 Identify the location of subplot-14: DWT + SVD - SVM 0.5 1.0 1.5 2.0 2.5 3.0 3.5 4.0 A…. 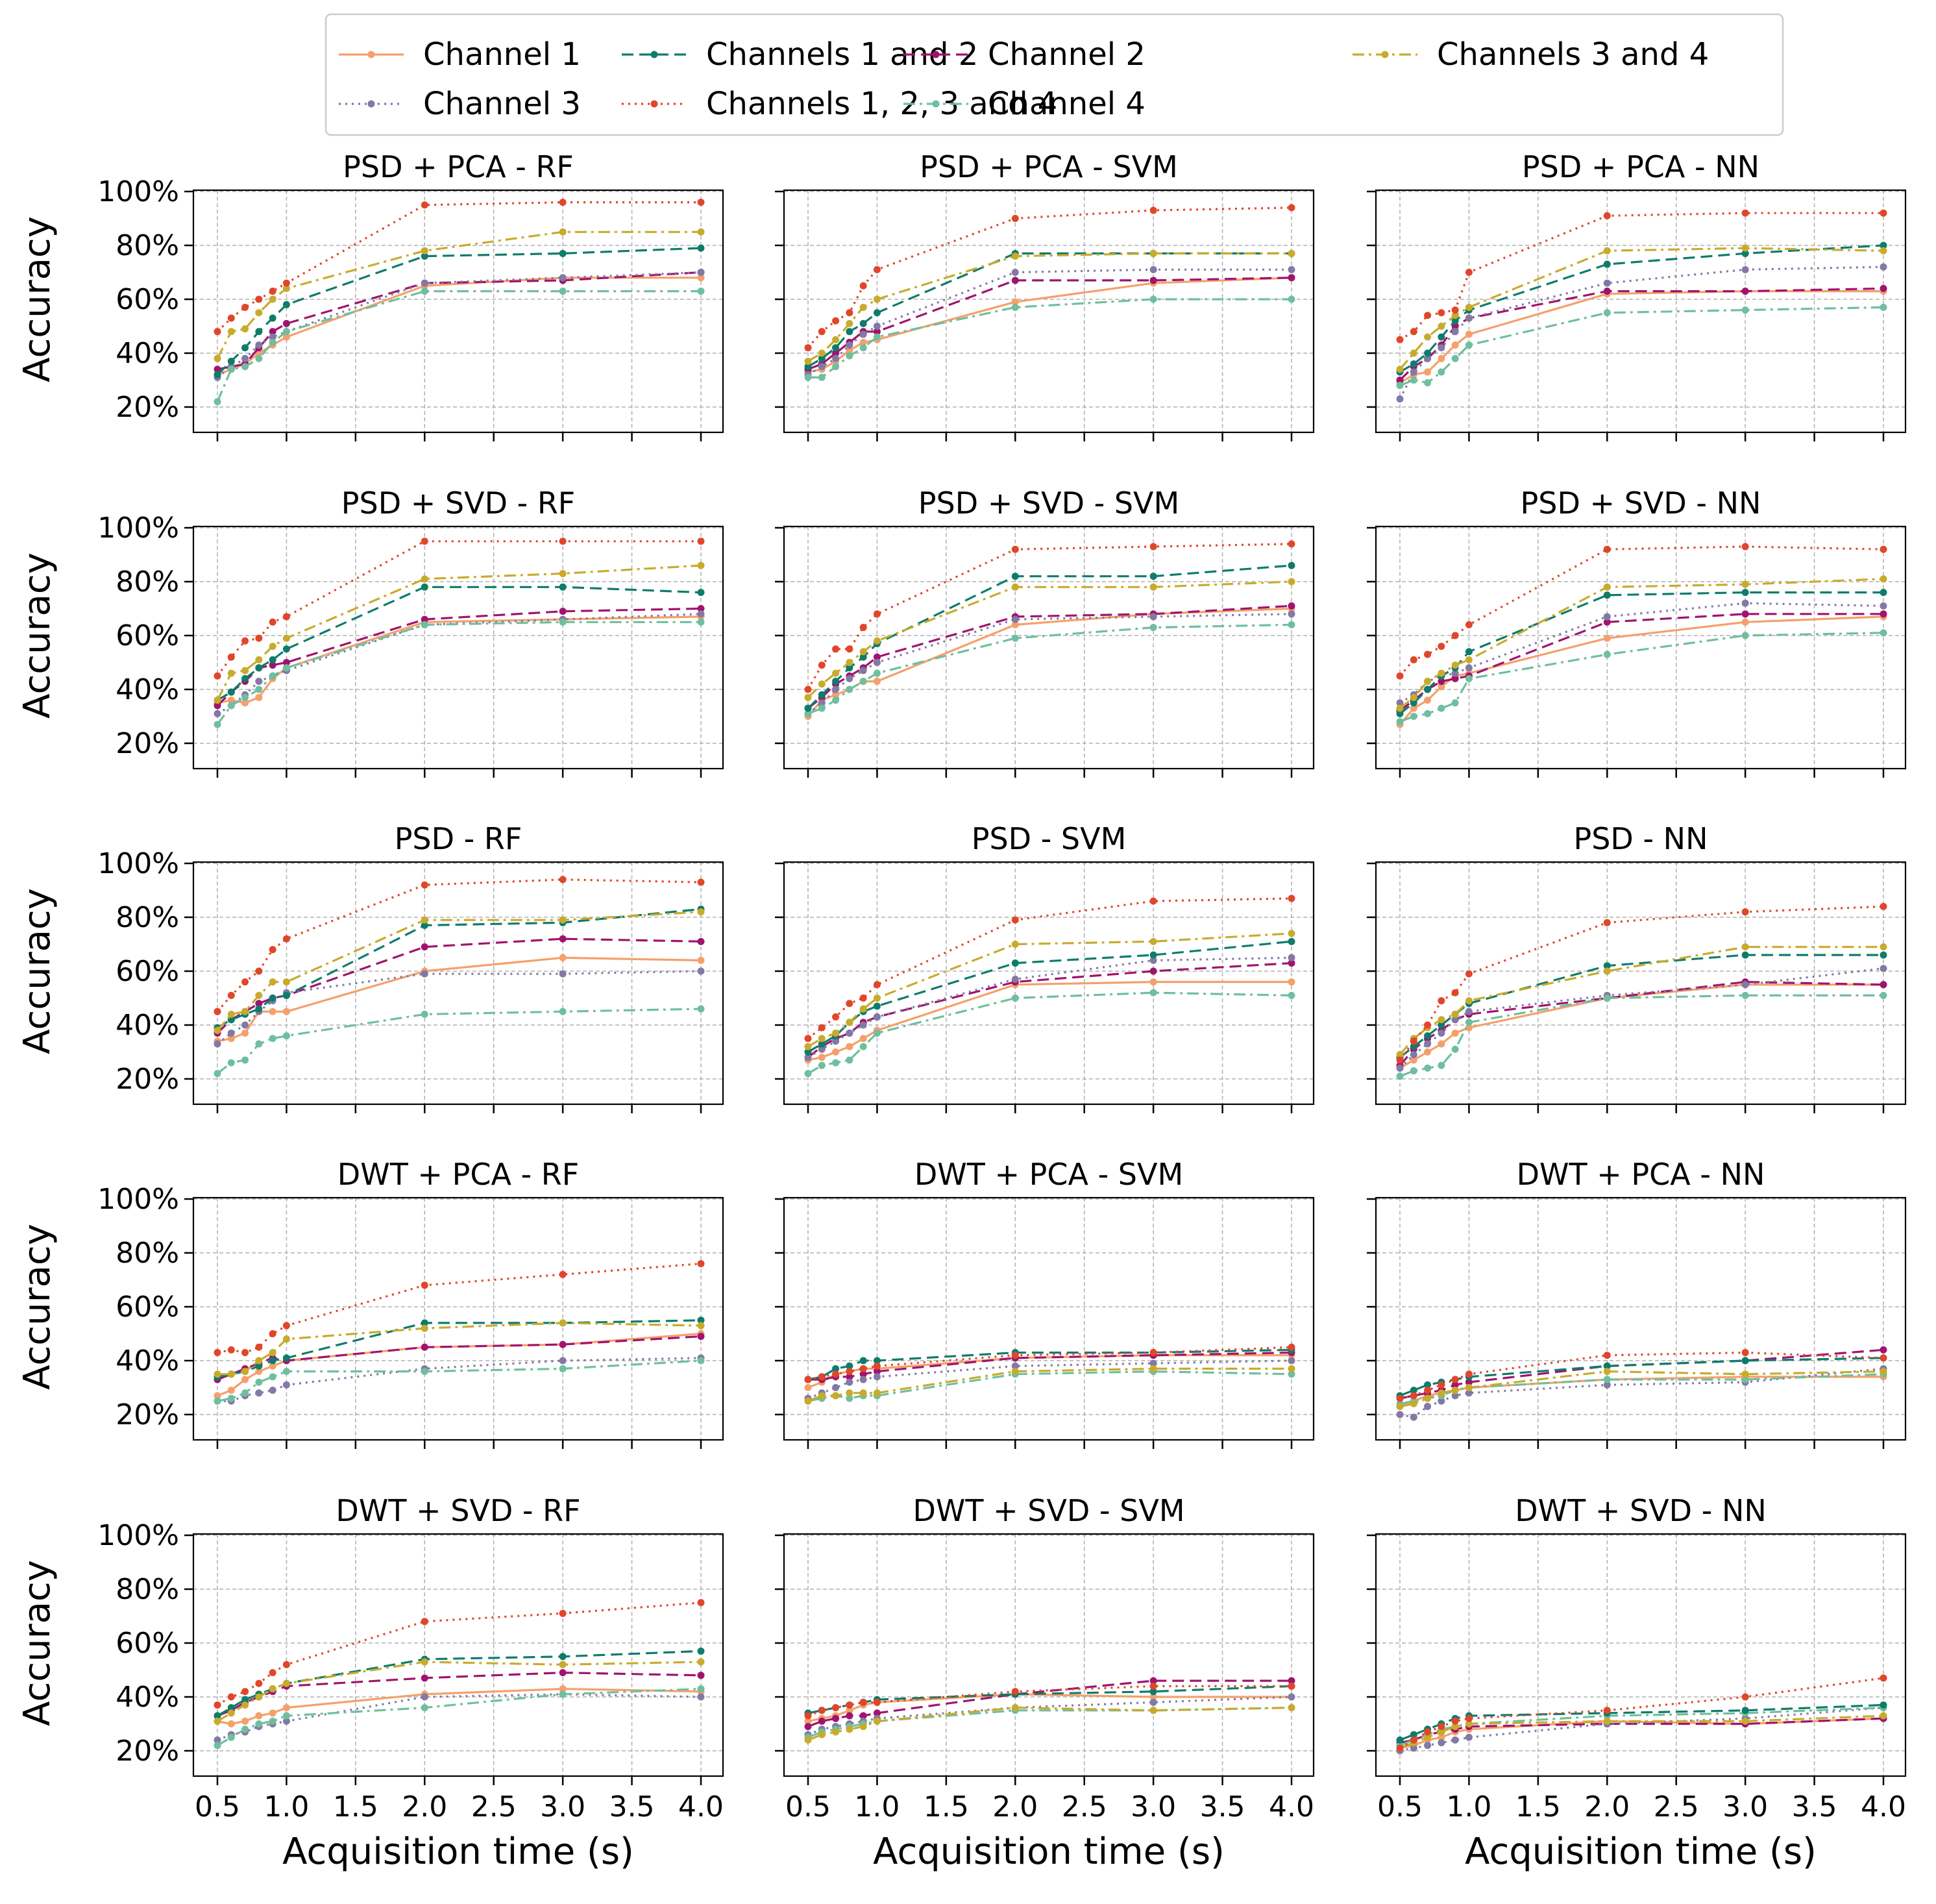
(1045, 1683).